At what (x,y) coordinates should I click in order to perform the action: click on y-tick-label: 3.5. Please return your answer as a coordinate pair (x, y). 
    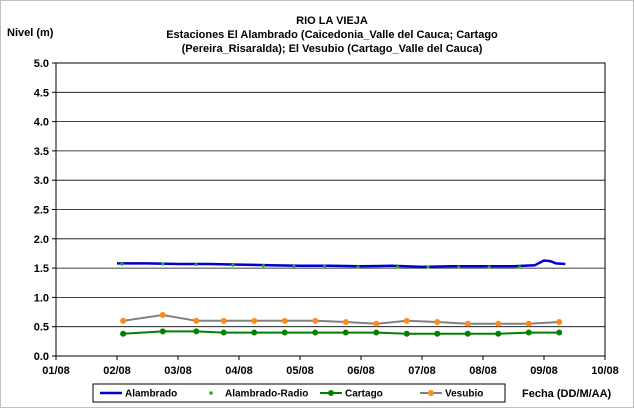
    Looking at the image, I should click on (41, 152).